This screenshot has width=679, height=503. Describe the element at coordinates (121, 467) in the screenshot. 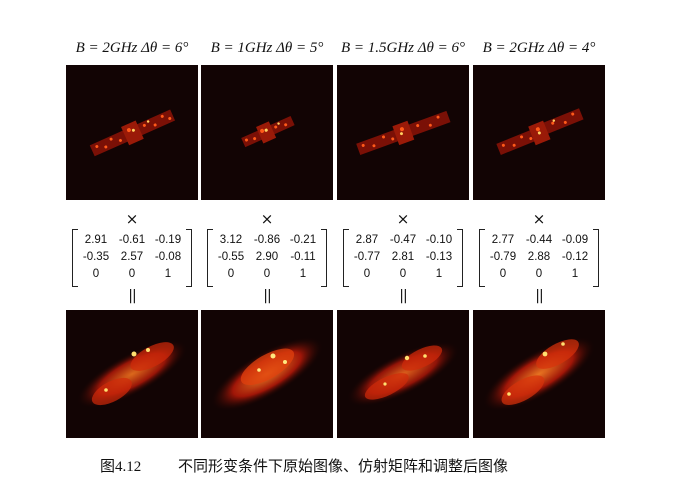

I see `figure-number: 图4.12` at that location.